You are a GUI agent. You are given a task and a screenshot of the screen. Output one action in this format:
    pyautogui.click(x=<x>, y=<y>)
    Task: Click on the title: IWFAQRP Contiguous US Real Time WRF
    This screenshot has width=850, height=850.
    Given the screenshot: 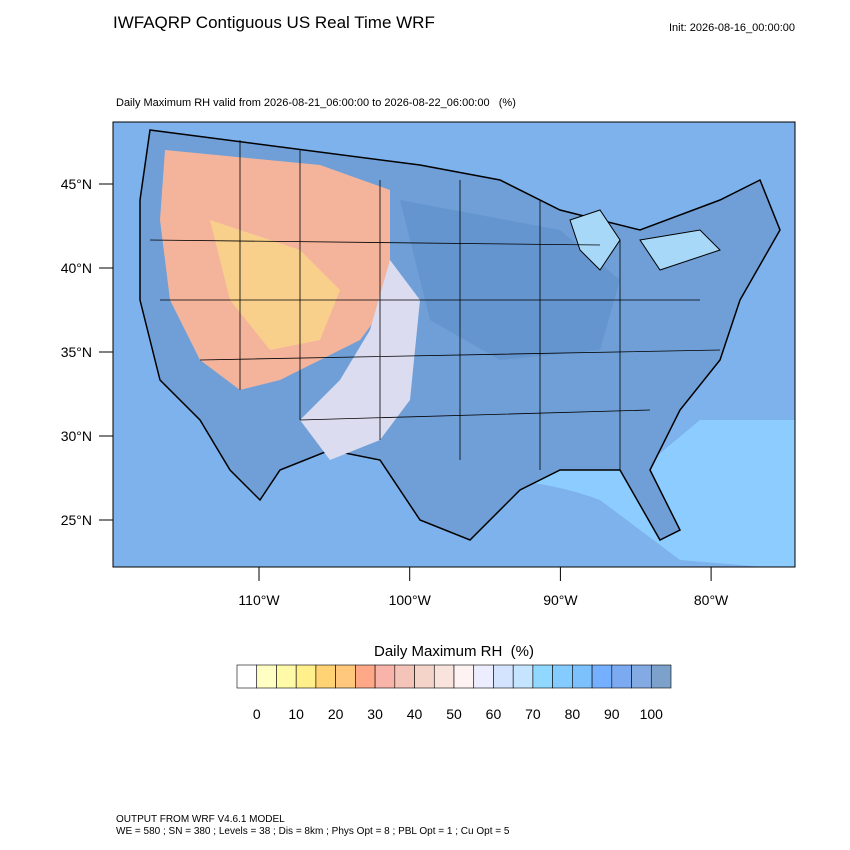 What is the action you would take?
    pyautogui.click(x=274, y=22)
    